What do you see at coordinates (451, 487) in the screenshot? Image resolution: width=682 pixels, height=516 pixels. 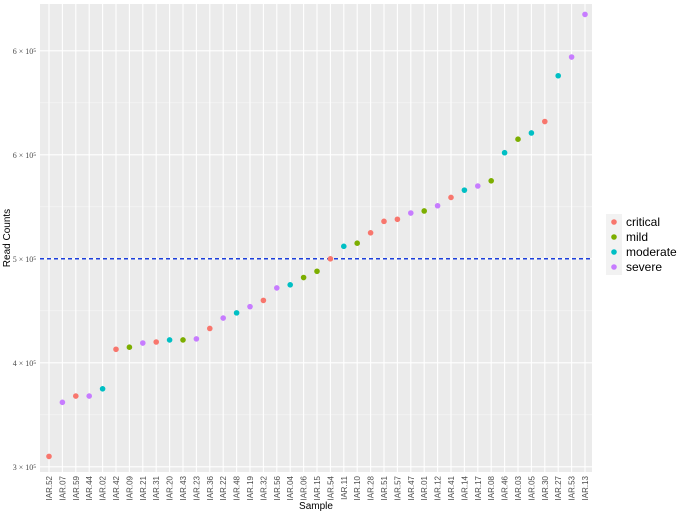 I see `x-tick-label: IAR.41` at bounding box center [451, 487].